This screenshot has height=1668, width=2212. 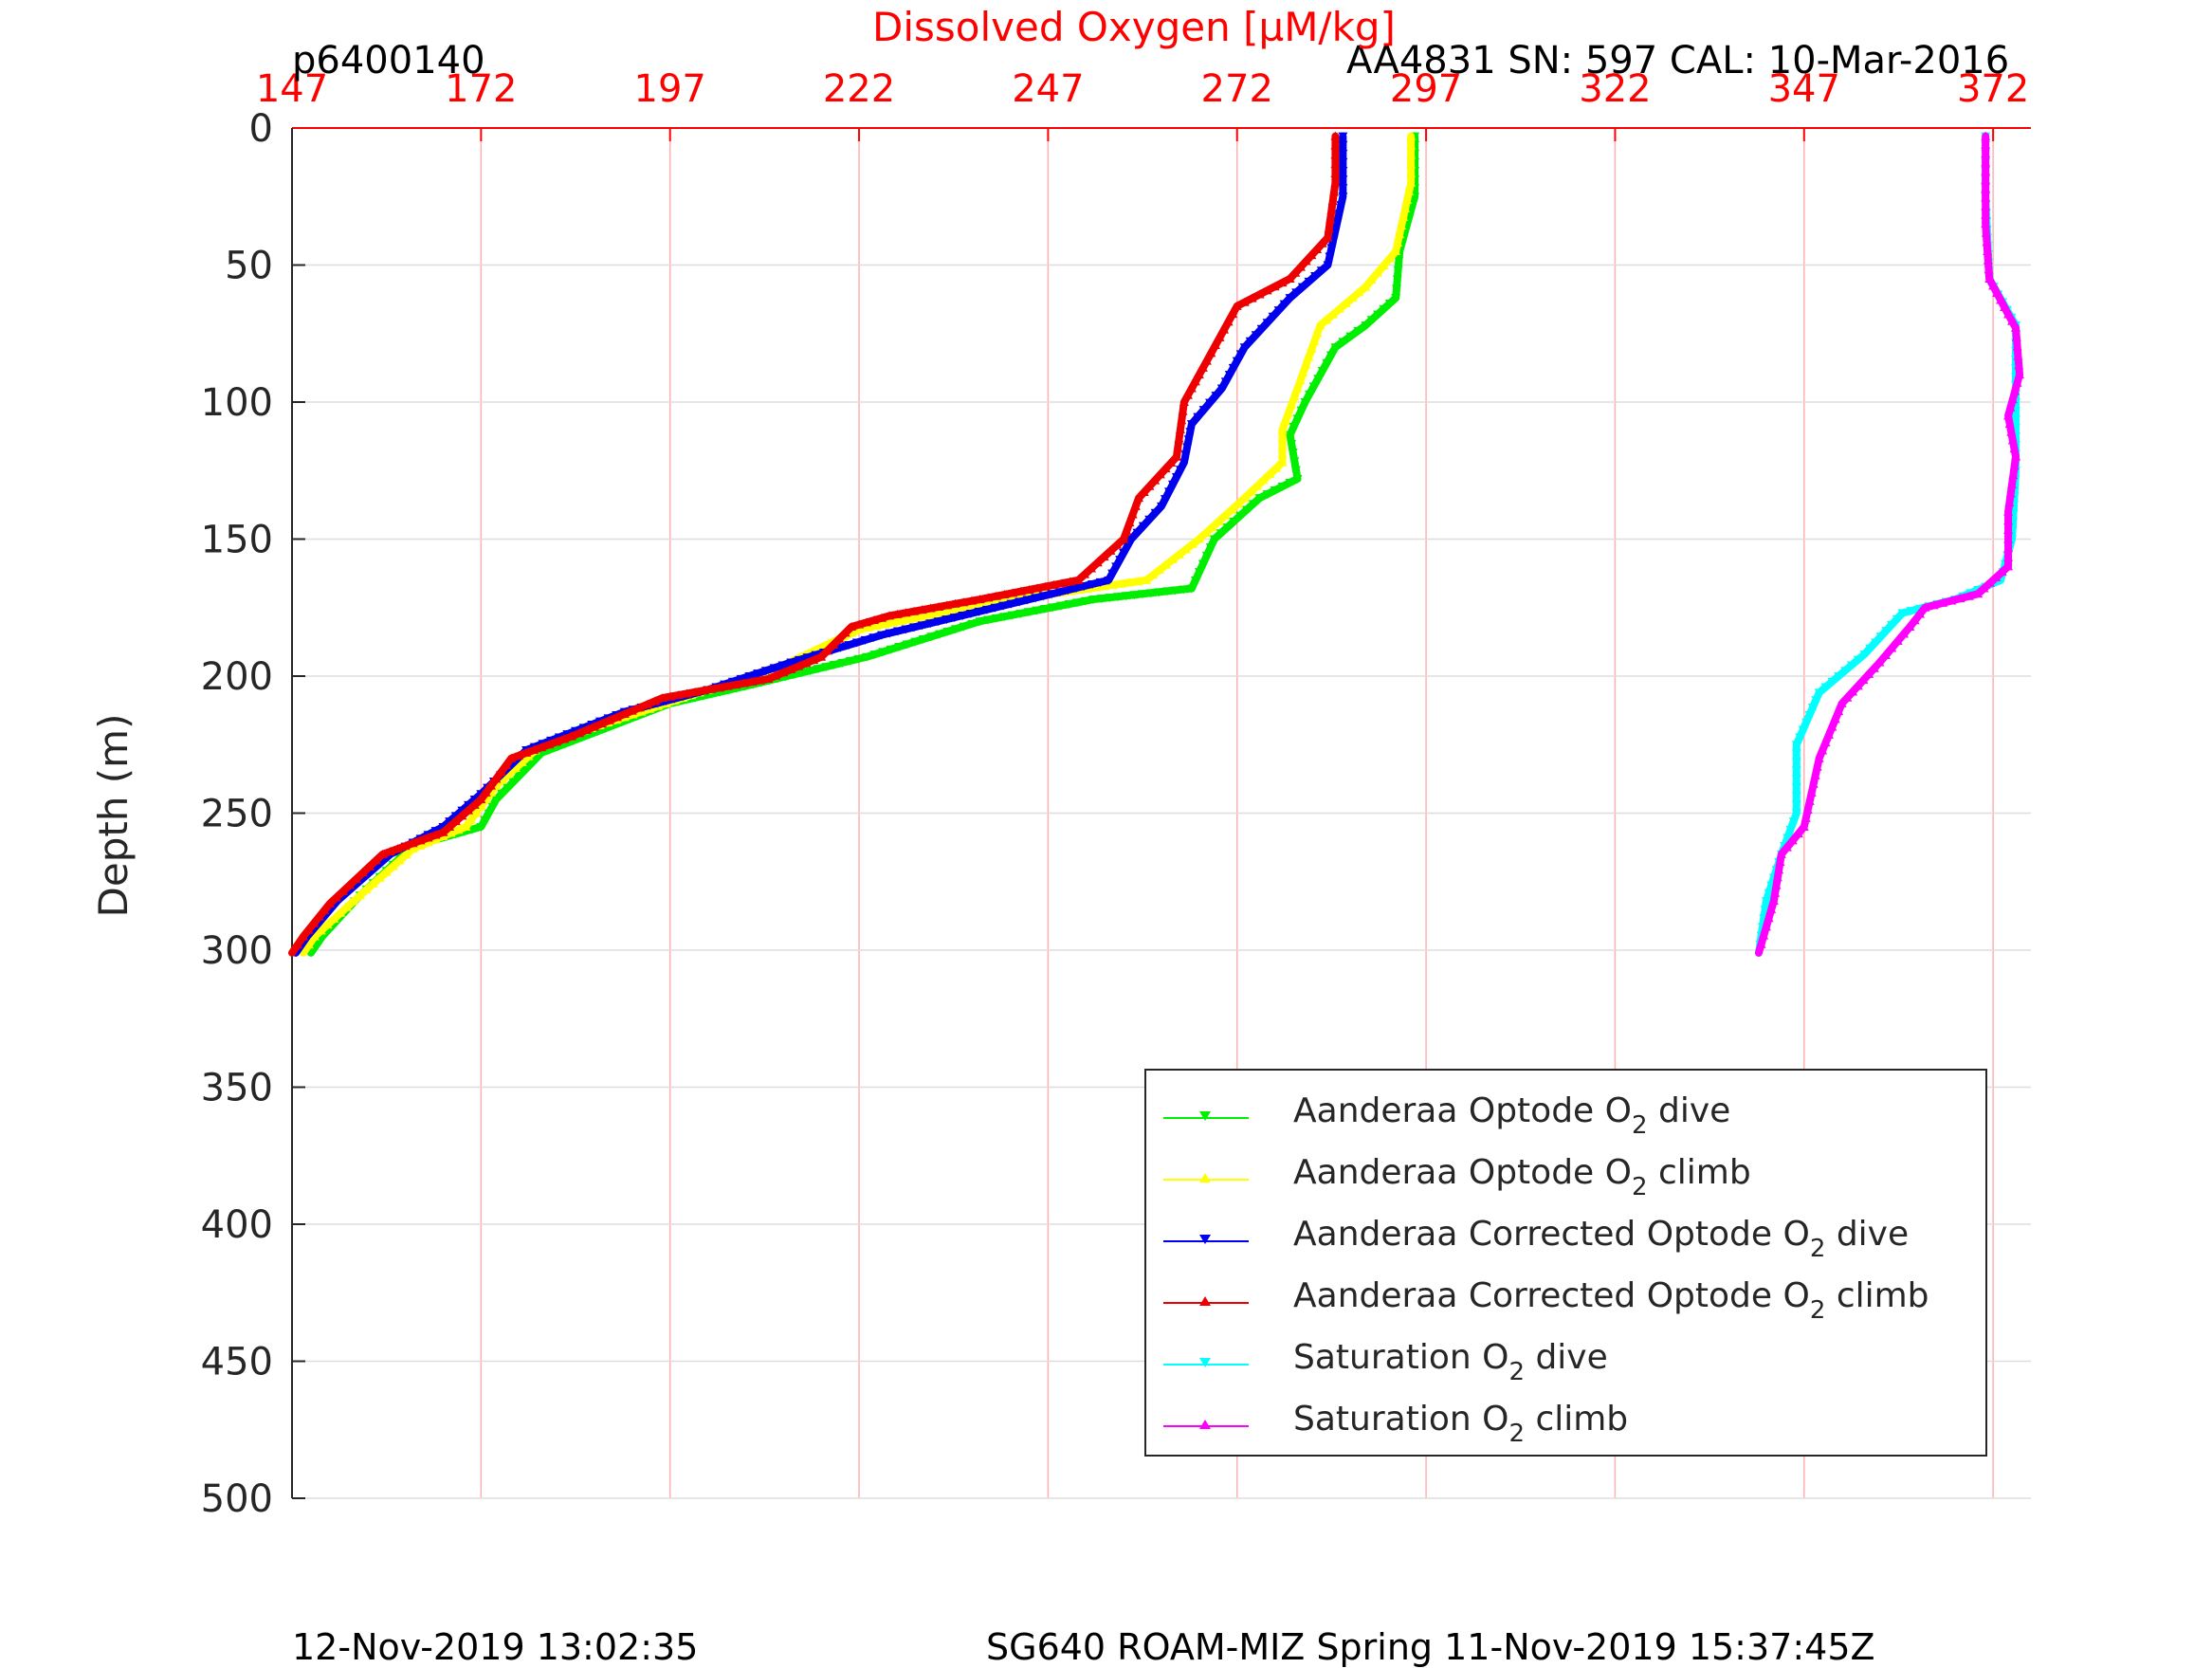 What do you see at coordinates (1804, 89) in the screenshot?
I see `x-tick-label: 347` at bounding box center [1804, 89].